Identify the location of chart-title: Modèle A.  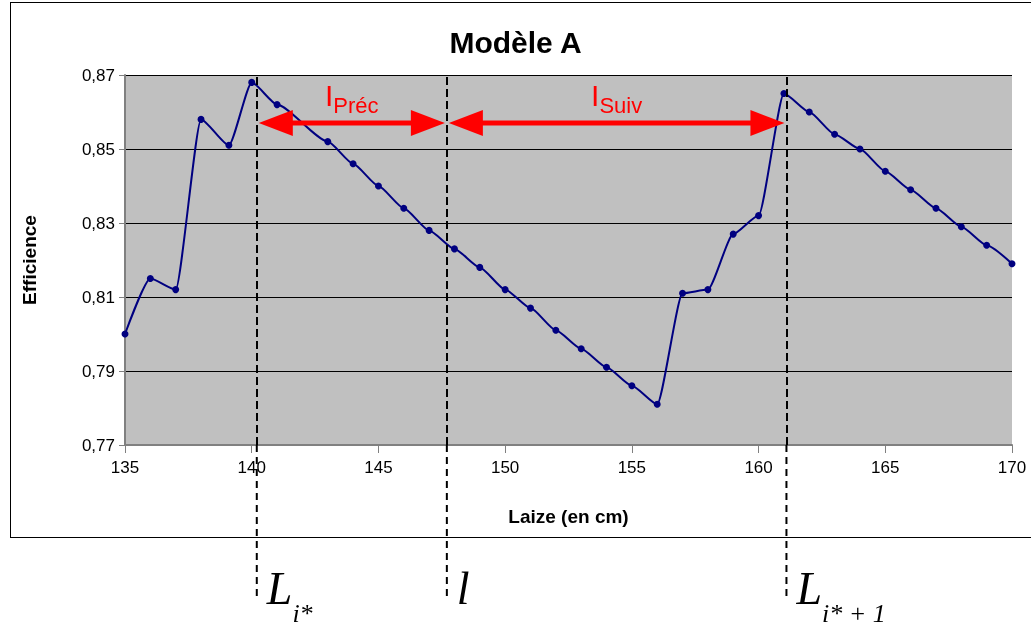
(515, 42).